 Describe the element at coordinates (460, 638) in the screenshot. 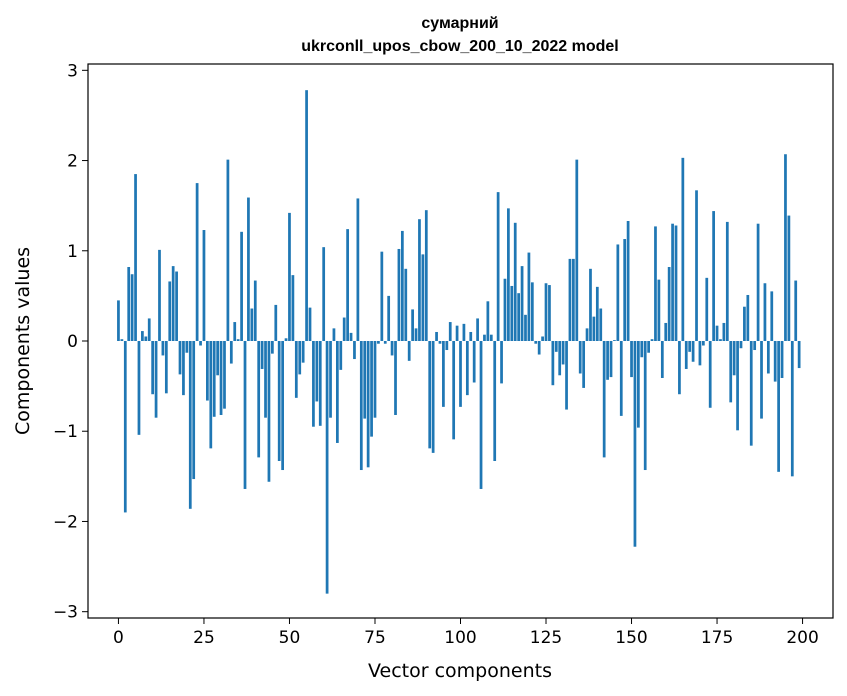

I see `x-tick-label-4: 100` at that location.